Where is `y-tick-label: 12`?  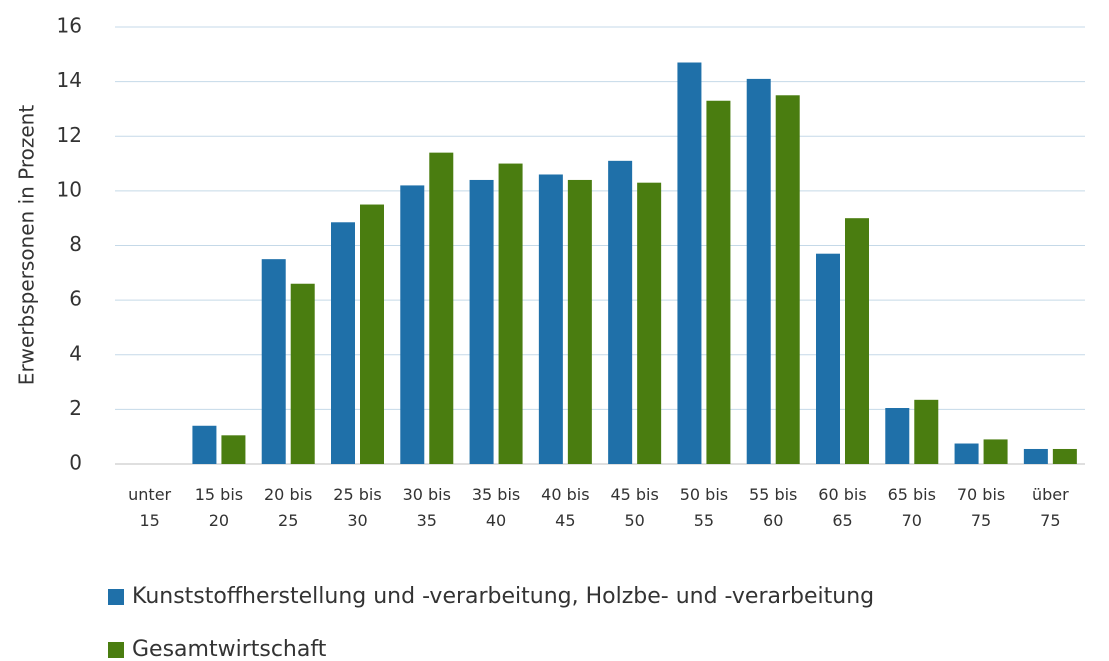
y-tick-label: 12 is located at coordinates (69, 135).